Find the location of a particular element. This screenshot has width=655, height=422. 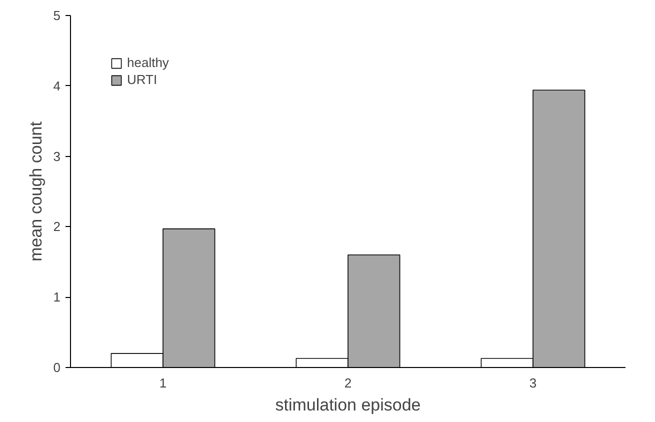

x-tick-label: 2 is located at coordinates (348, 383).